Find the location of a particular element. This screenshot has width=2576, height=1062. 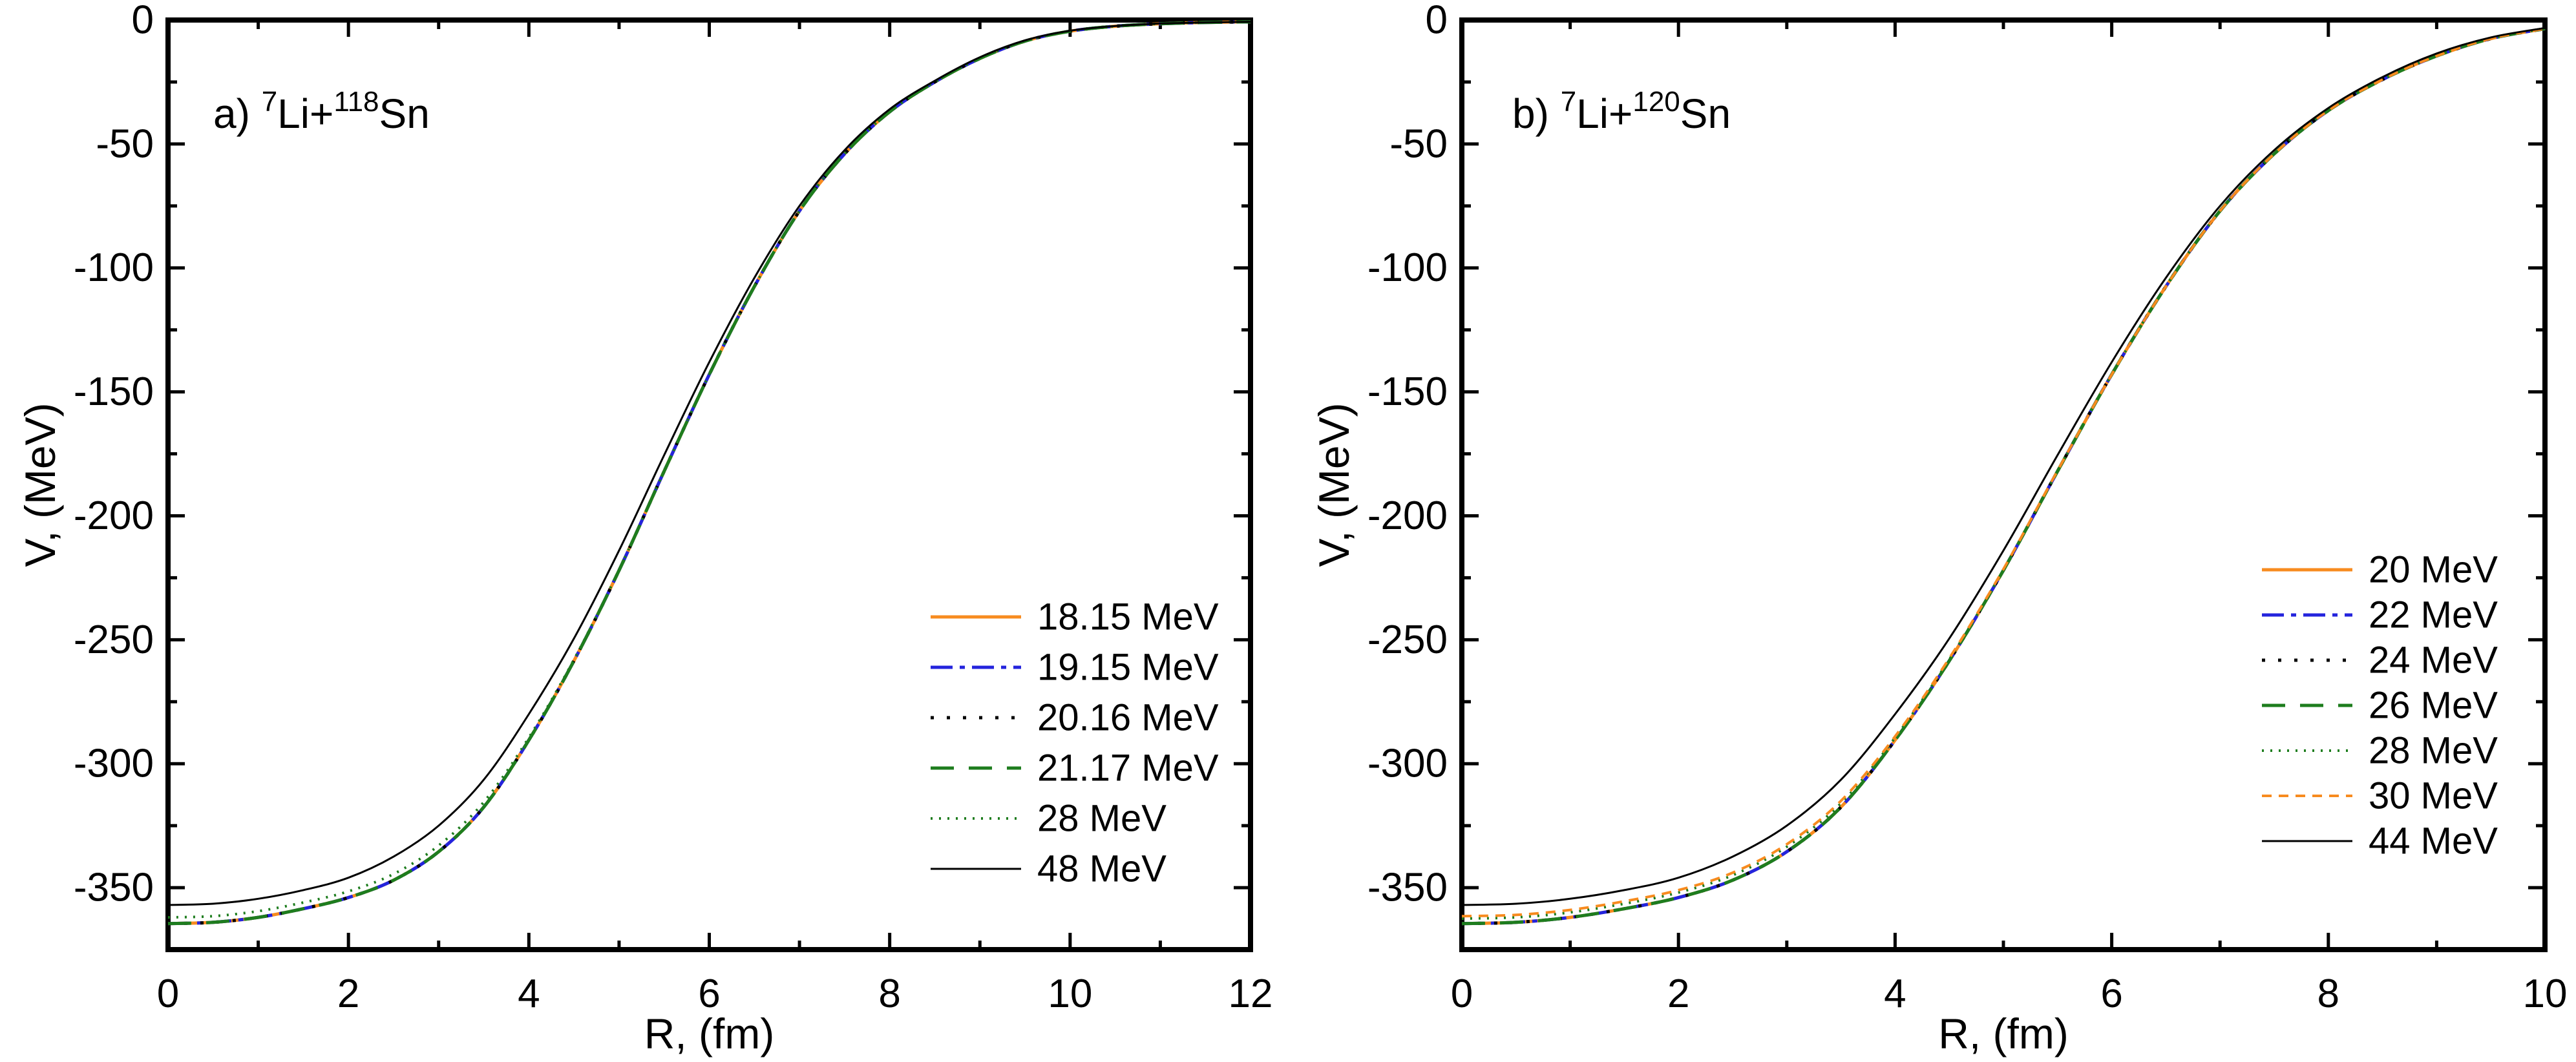

legend-label: 18.15 MeV is located at coordinates (1128, 617).